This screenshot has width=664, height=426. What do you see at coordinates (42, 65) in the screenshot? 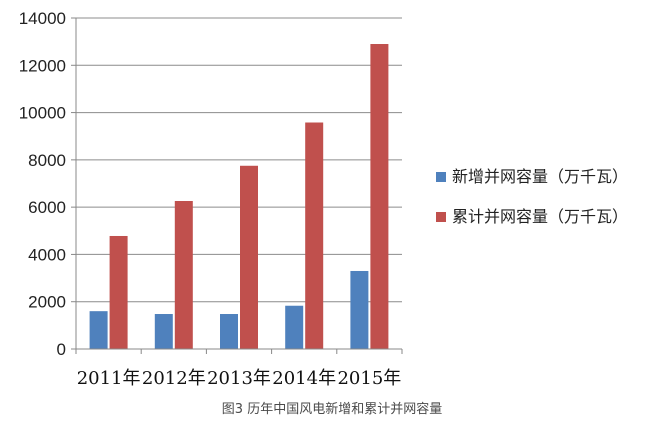
I see `y-tick-label: 12000` at bounding box center [42, 65].